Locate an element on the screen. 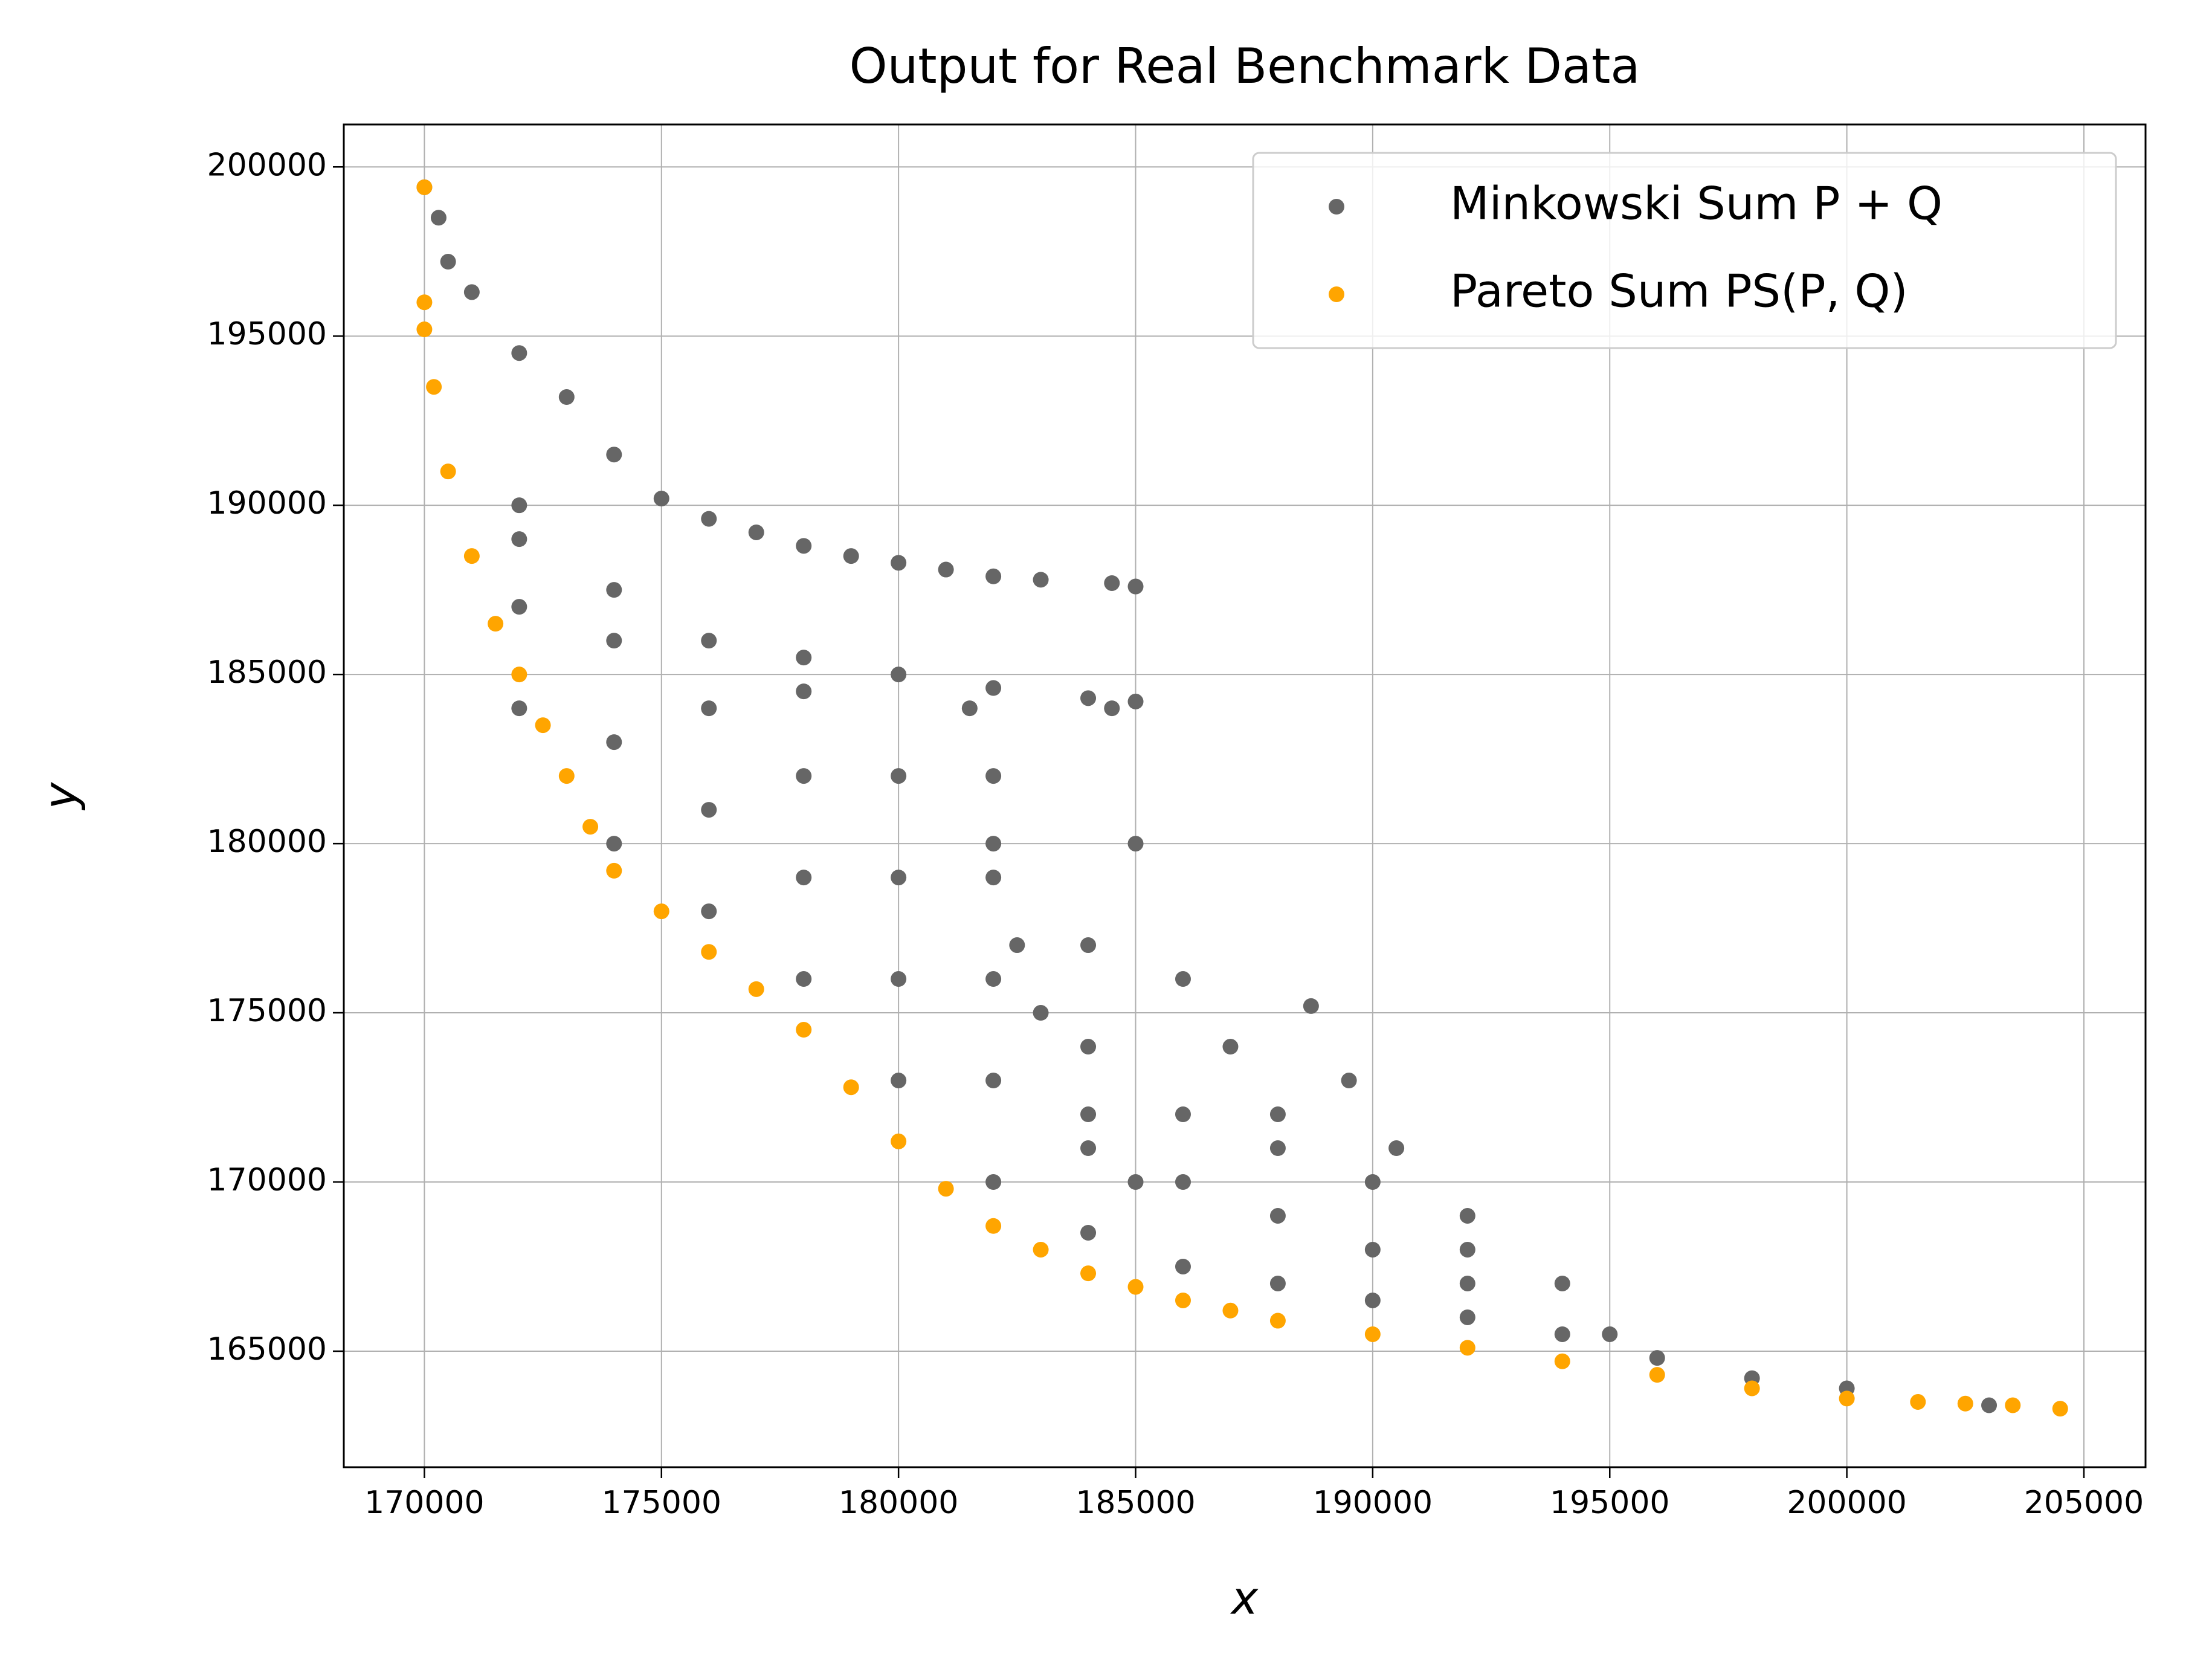 The width and height of the screenshot is (2212, 1663). legend-label: Minkowski Sum P + Q is located at coordinates (1696, 204).